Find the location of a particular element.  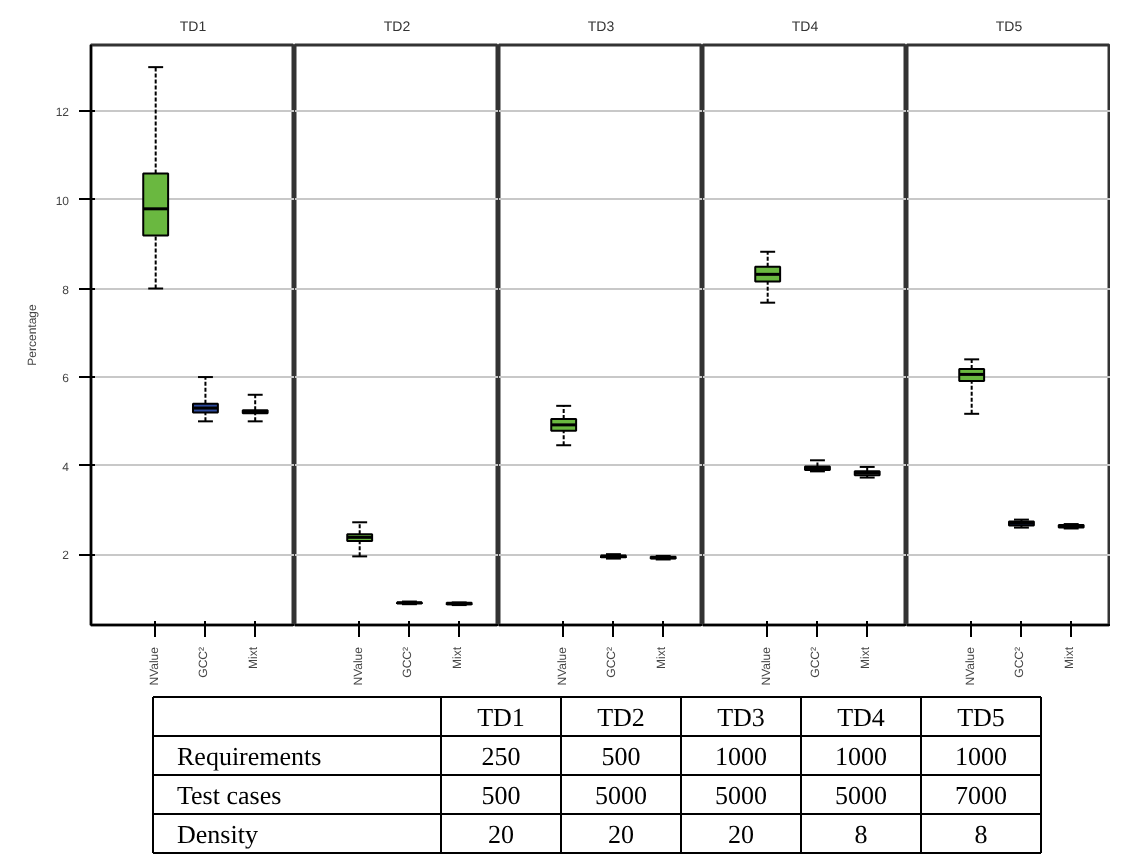

category-label: TD5 is located at coordinates (981, 716).